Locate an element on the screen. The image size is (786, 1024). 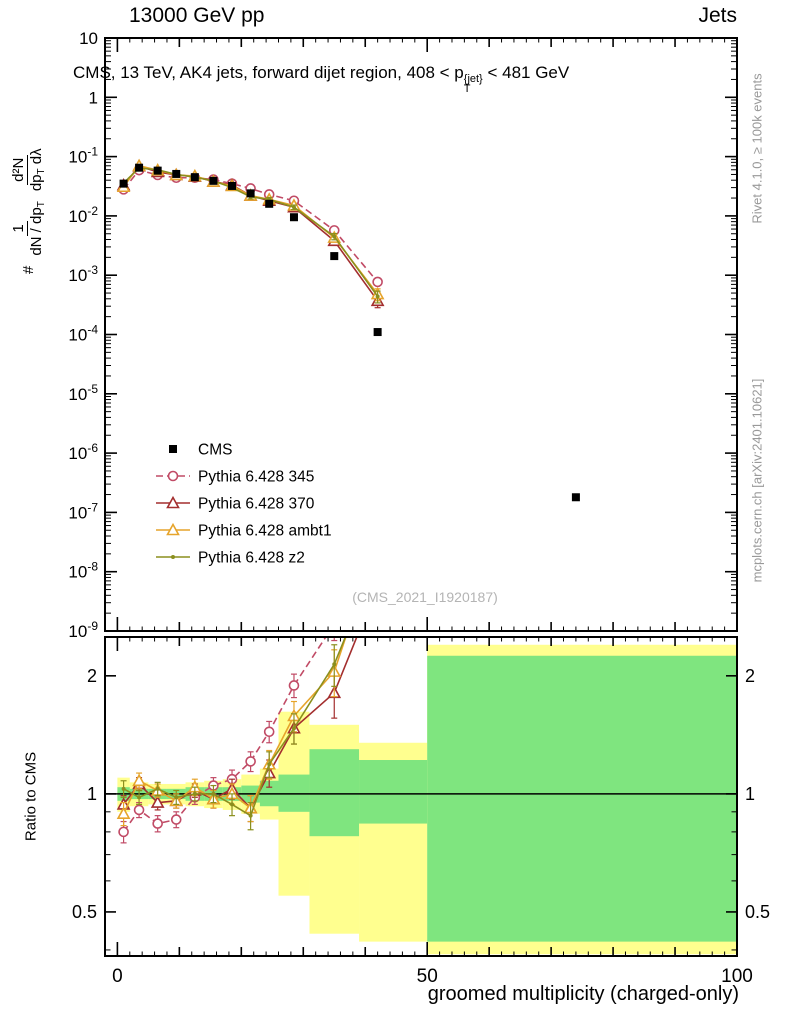
y-tick-label-main: 10⁻¹ is located at coordinates (83, 156).